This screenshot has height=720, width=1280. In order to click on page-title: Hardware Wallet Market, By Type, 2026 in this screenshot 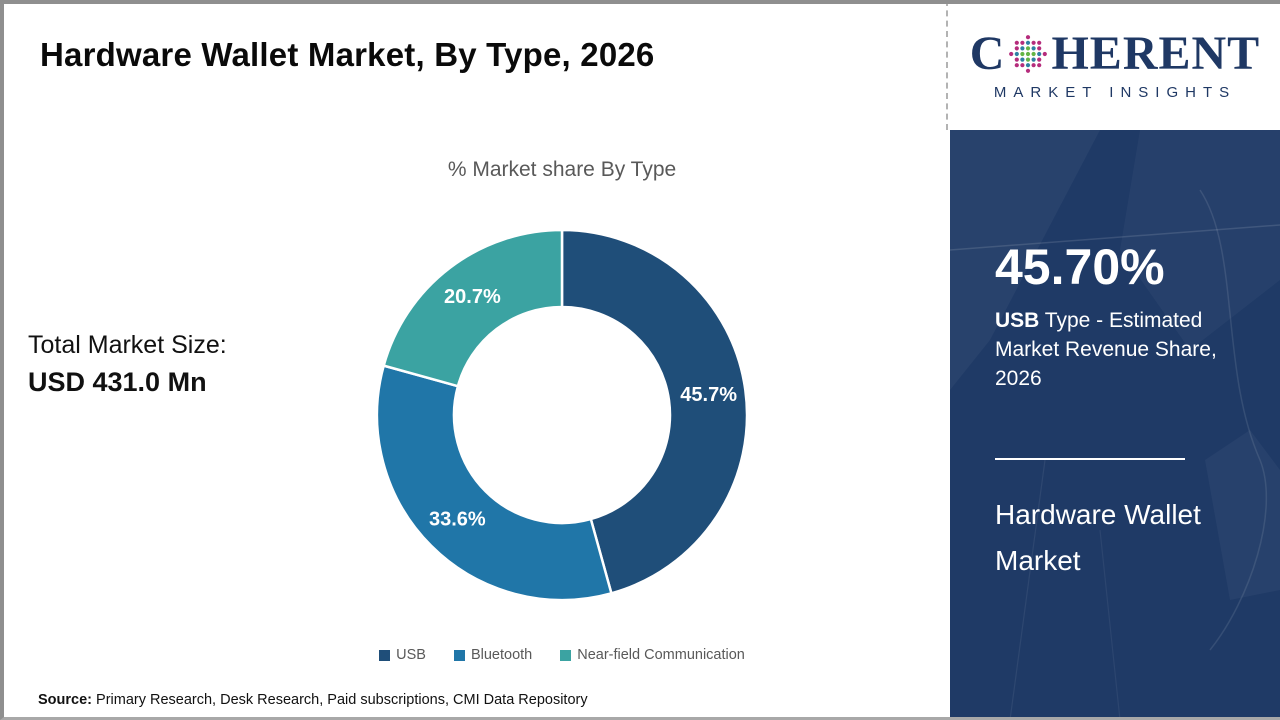, I will do `click(347, 54)`.